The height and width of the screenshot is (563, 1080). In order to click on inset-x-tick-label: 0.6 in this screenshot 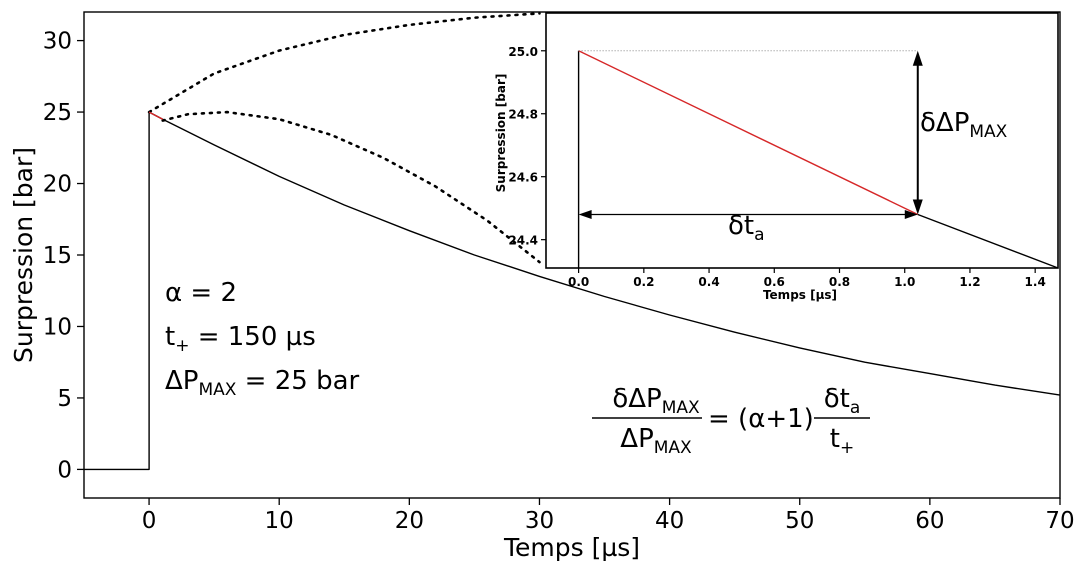, I will do `click(774, 282)`.